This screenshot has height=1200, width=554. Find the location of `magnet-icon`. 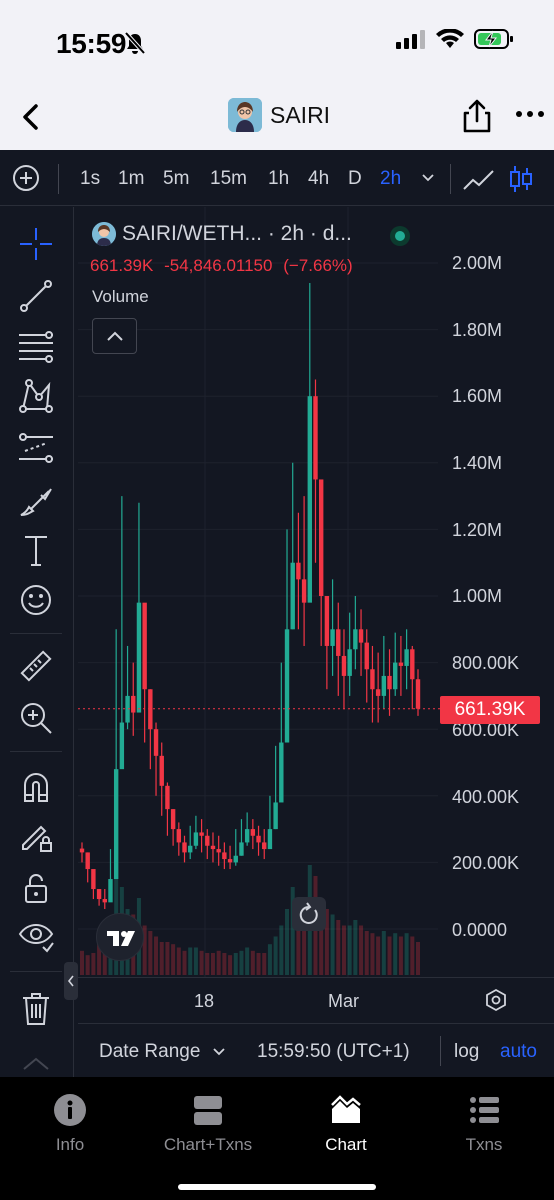

magnet-icon is located at coordinates (36, 786).